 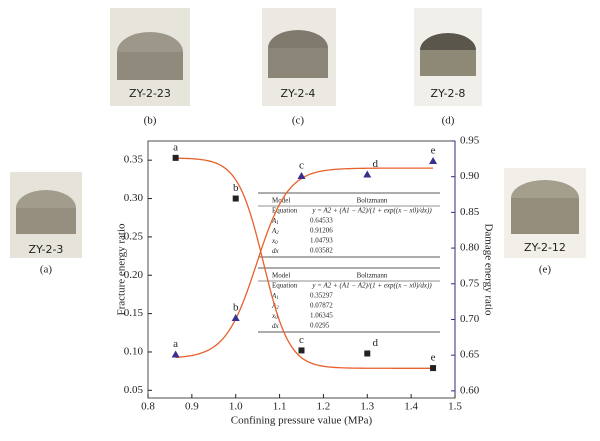 I want to click on photo-caption: (b), so click(x=150, y=121).